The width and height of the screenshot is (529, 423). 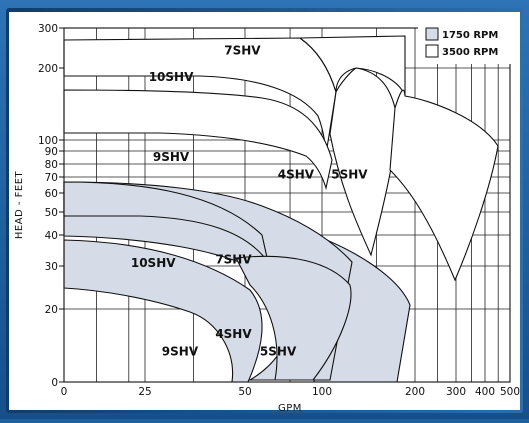 What do you see at coordinates (244, 392) in the screenshot?
I see `x-tick-label: 50` at bounding box center [244, 392].